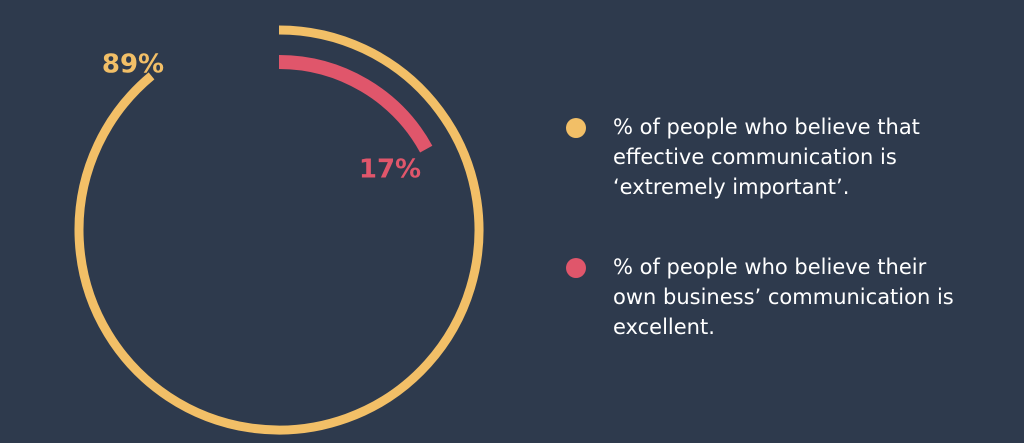 Image resolution: width=1024 pixels, height=443 pixels. I want to click on value-label: 89%, so click(133, 65).